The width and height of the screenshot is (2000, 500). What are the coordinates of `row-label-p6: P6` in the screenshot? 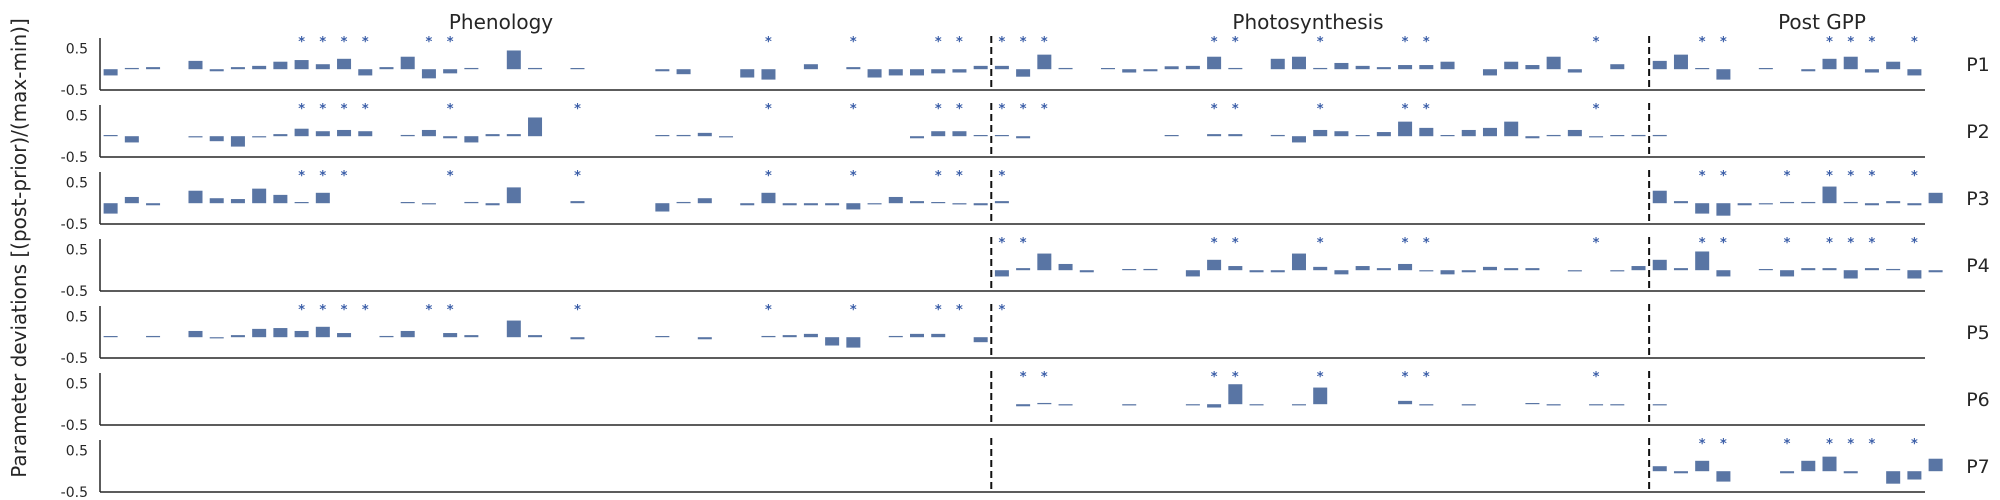 It's located at (1978, 400).